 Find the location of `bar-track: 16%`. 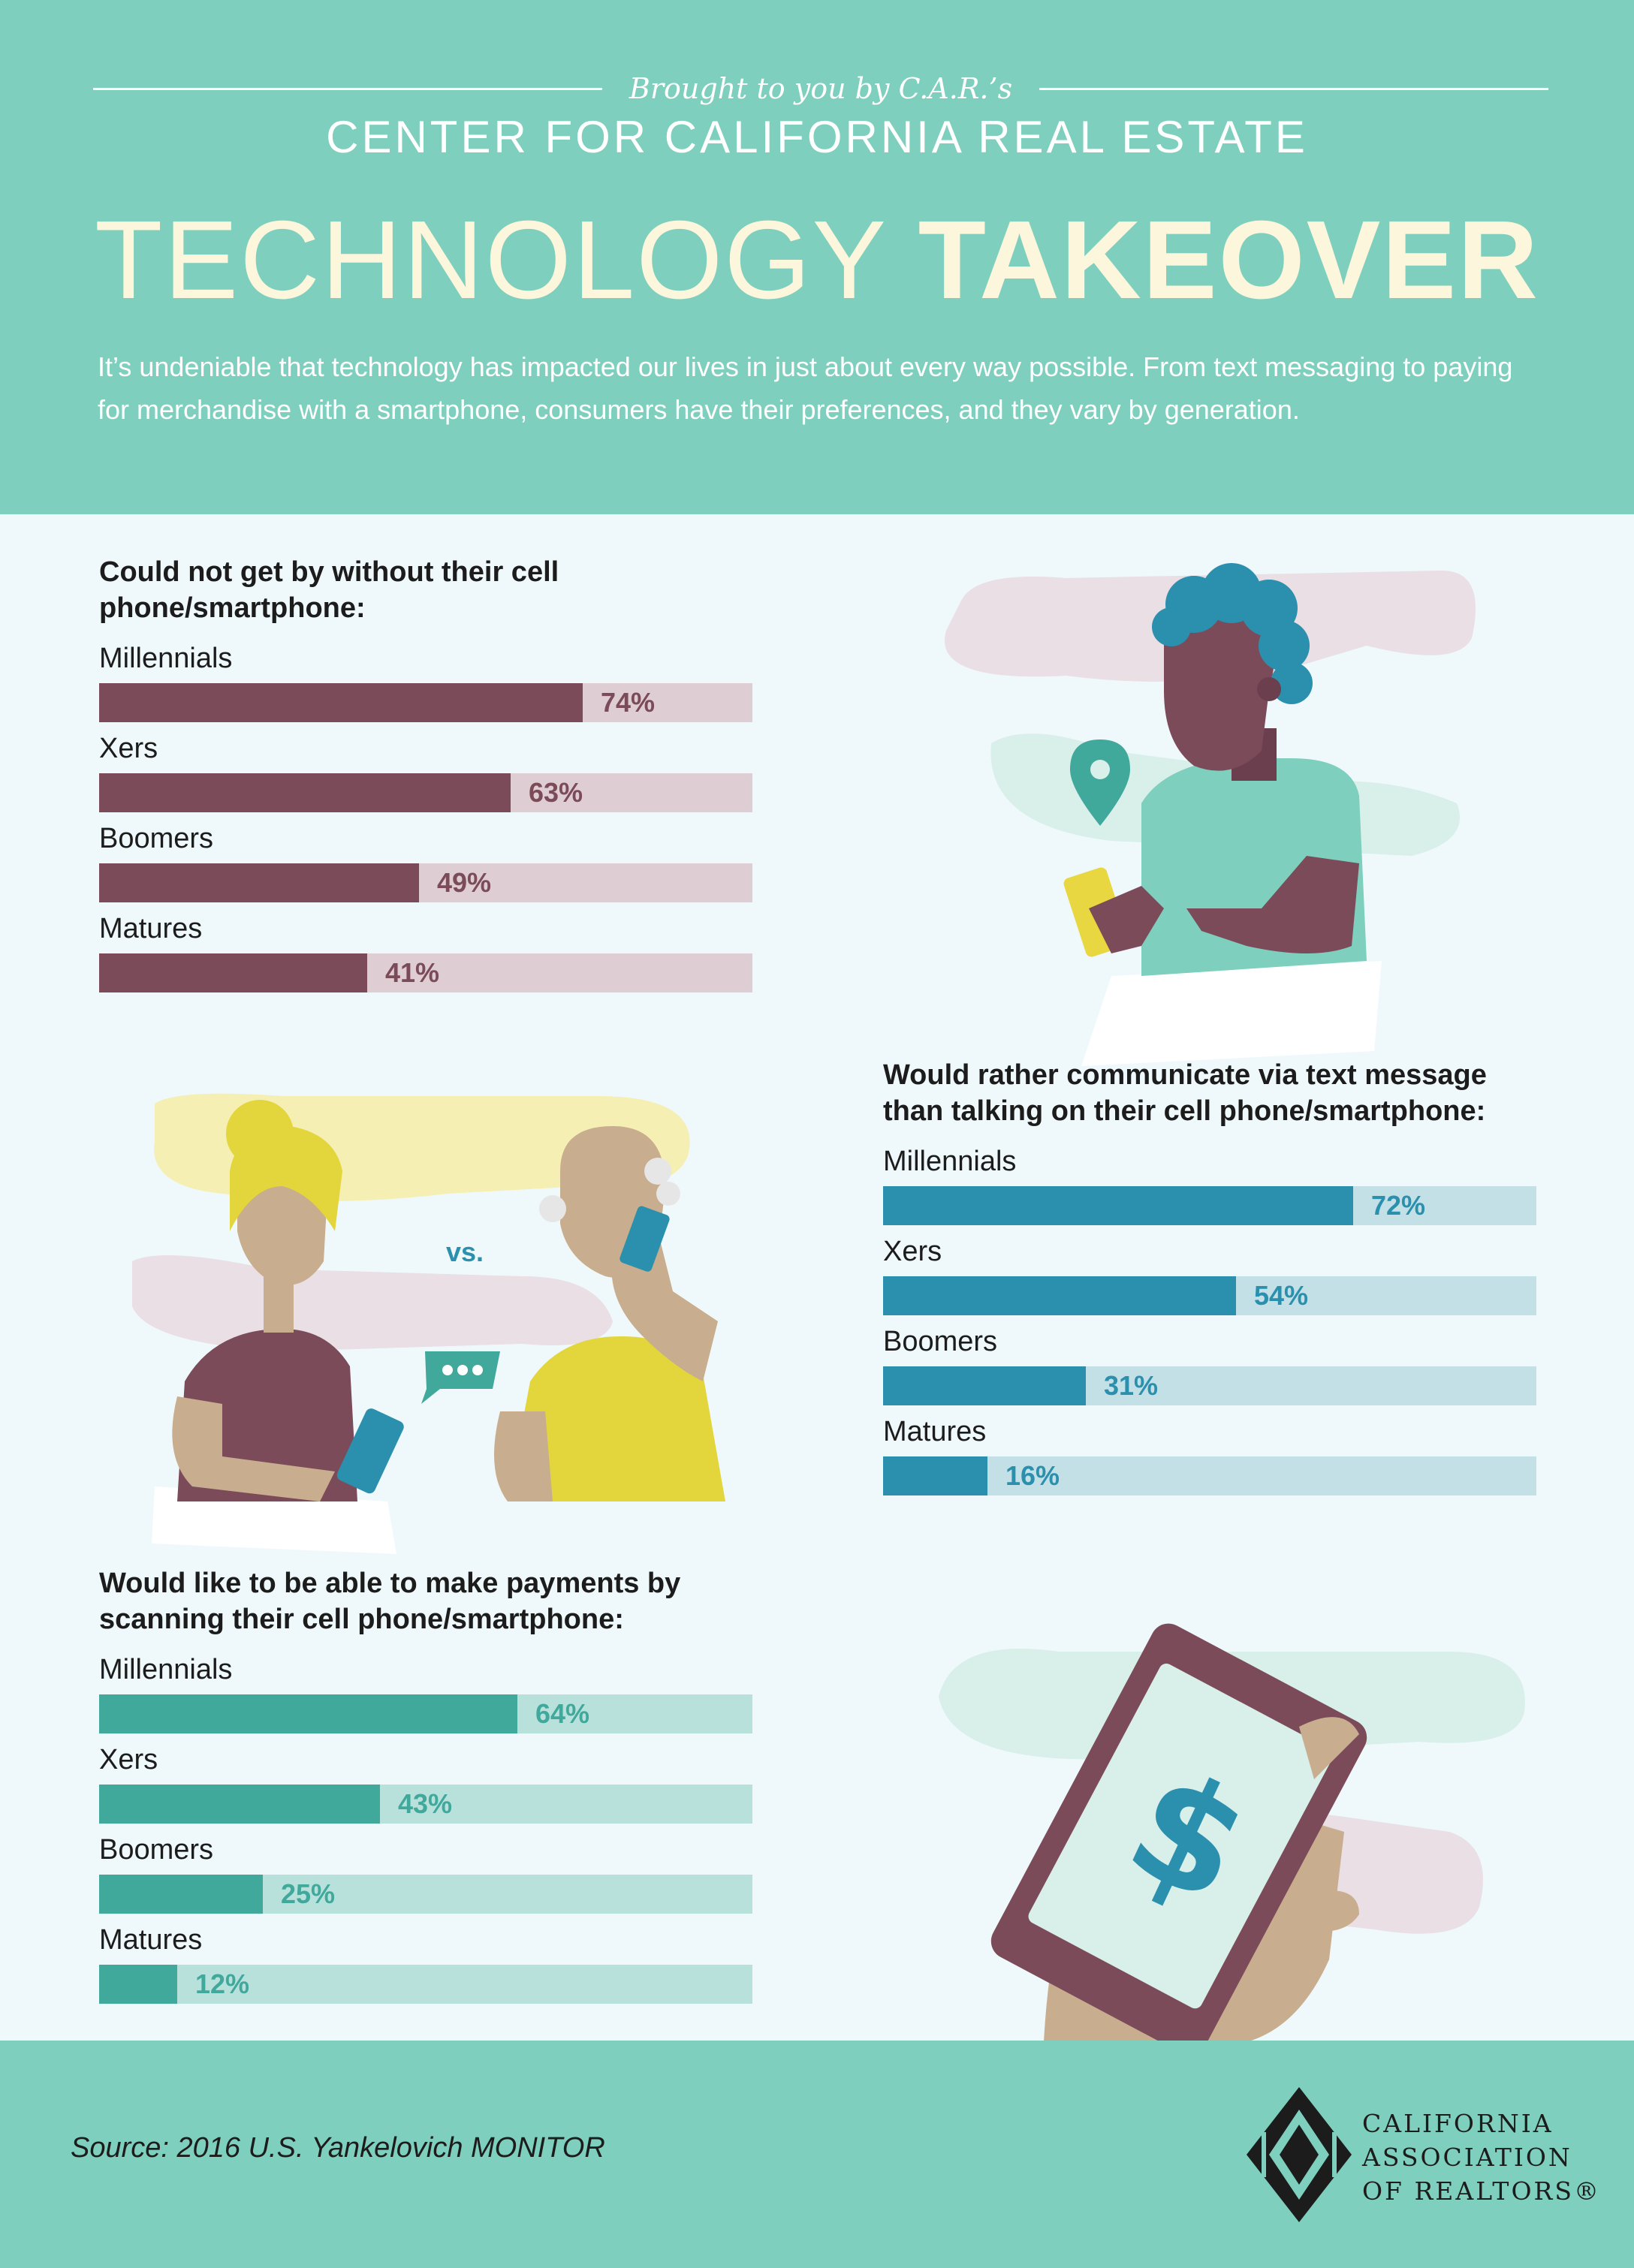

bar-track: 16% is located at coordinates (1210, 1476).